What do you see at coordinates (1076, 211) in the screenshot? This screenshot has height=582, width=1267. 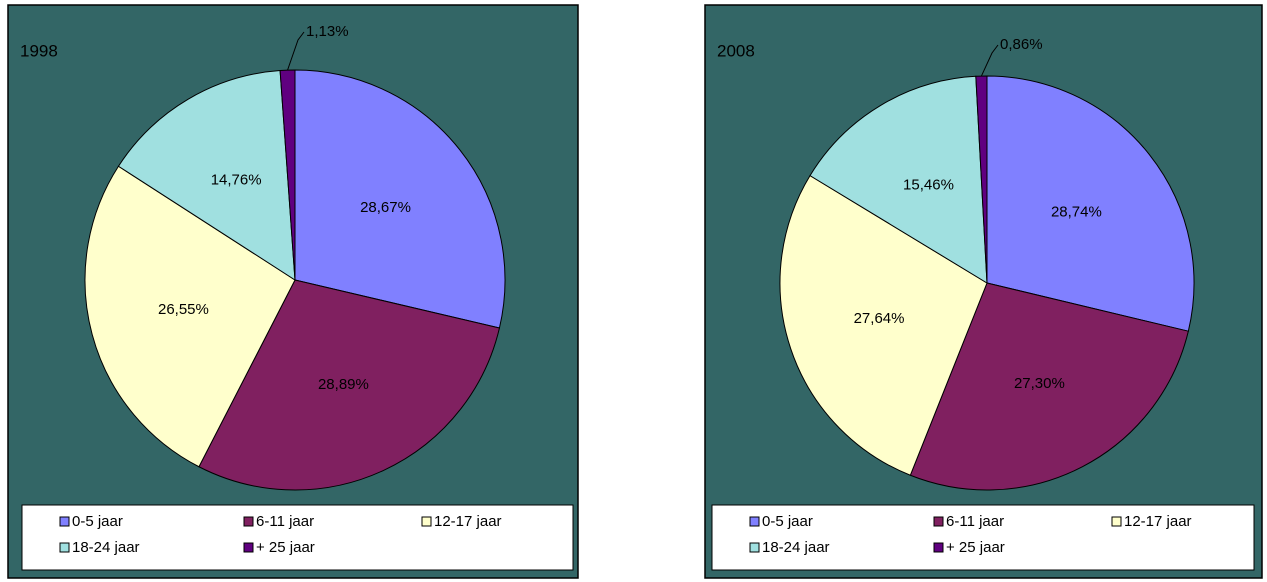 I see `data-label: 28,74%` at bounding box center [1076, 211].